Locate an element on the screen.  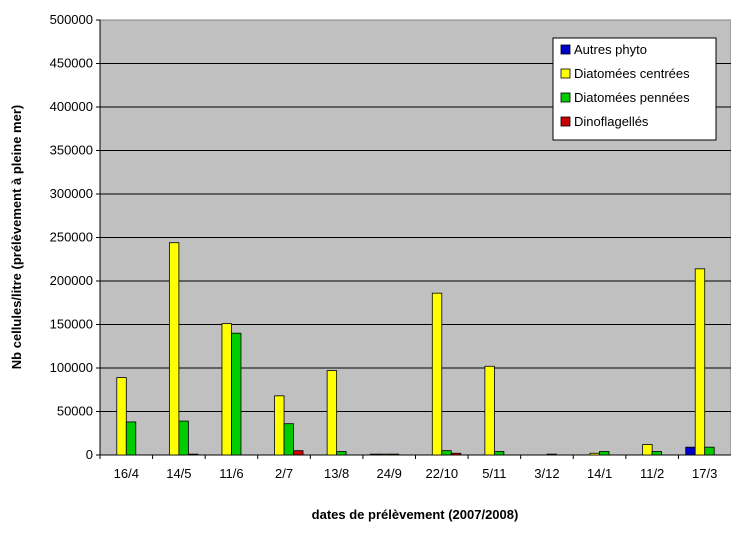
y-tick-label: 0 is located at coordinates (89, 454).